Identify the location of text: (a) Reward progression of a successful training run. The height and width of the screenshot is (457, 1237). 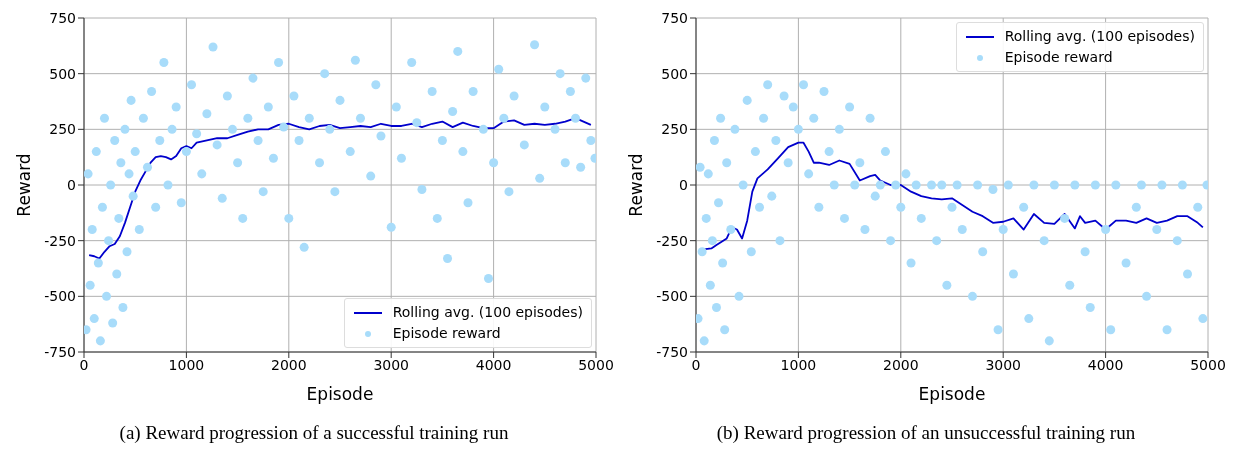
(314, 433).